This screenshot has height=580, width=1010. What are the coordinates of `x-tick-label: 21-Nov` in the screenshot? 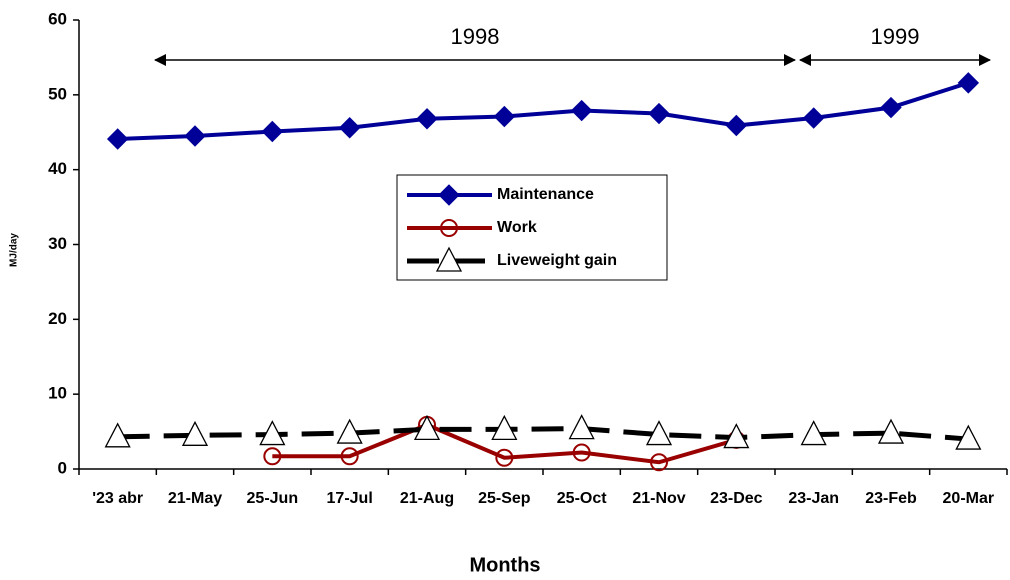 It's located at (658, 498).